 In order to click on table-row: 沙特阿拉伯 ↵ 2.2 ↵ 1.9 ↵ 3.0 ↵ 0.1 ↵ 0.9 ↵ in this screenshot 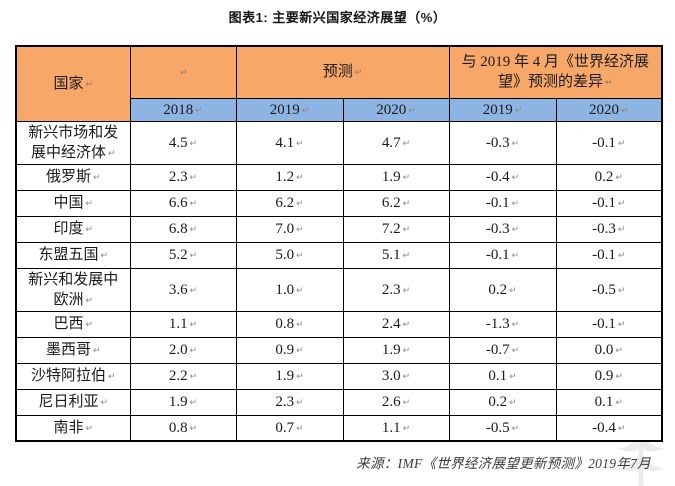, I will do `click(339, 376)`.